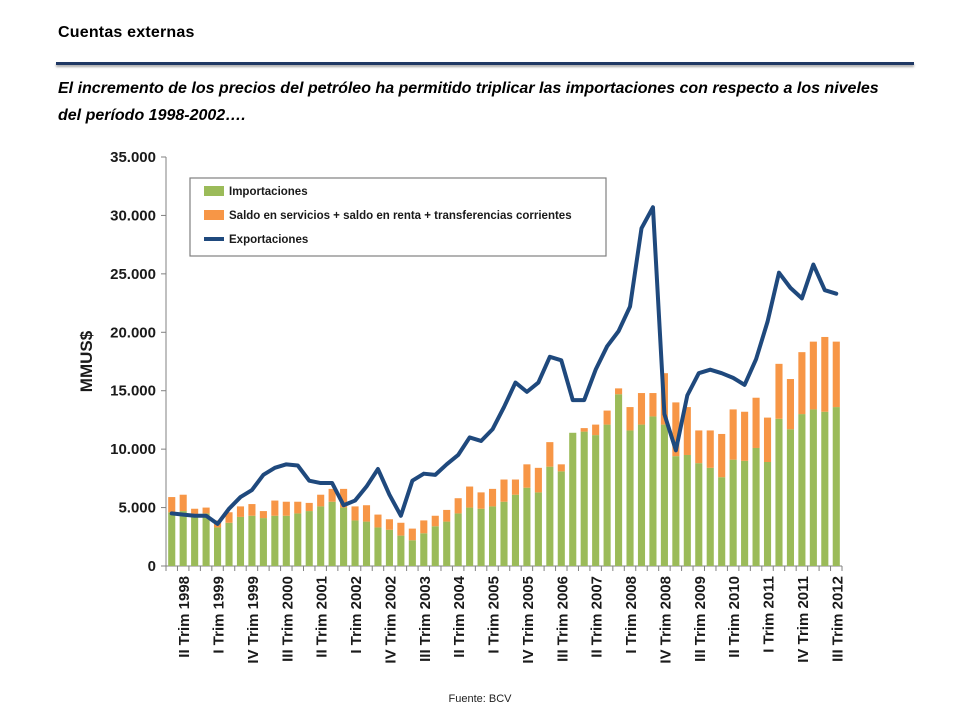 This screenshot has width=960, height=720. What do you see at coordinates (597, 617) in the screenshot?
I see `x-tick-label: II Trim 2007` at bounding box center [597, 617].